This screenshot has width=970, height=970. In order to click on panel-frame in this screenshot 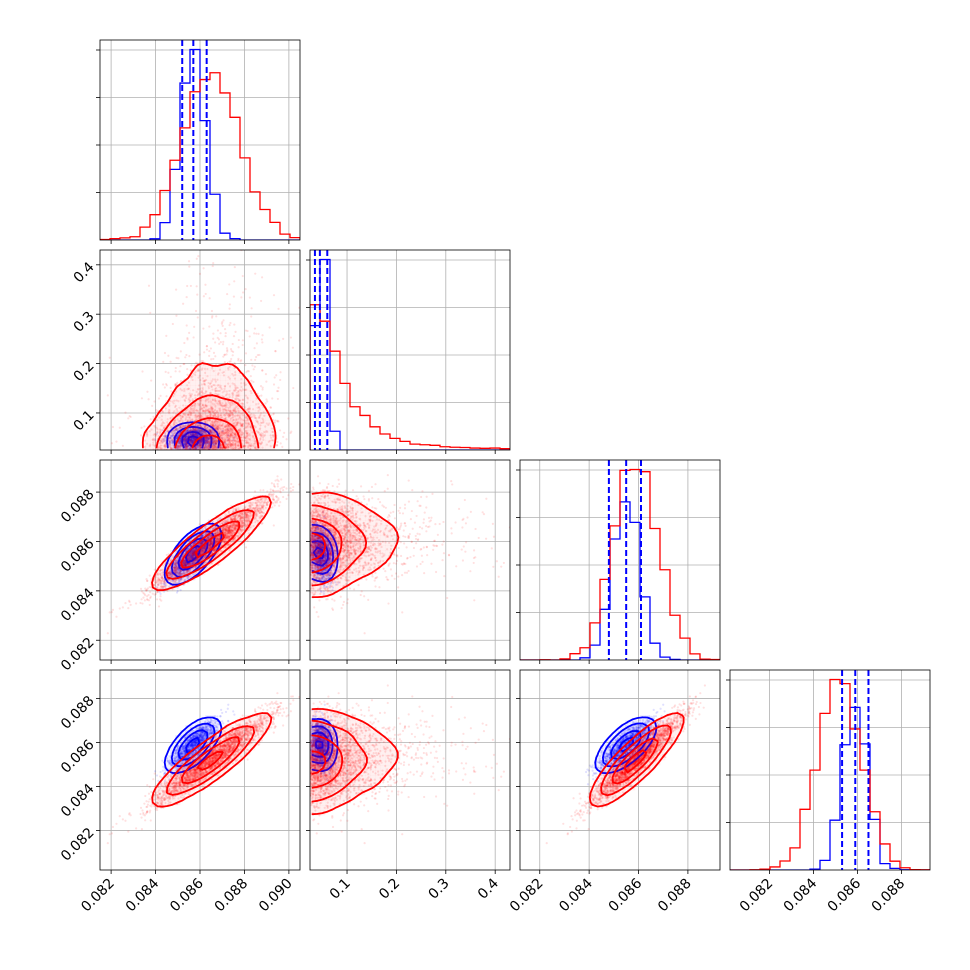, I will do `click(200, 140)`.